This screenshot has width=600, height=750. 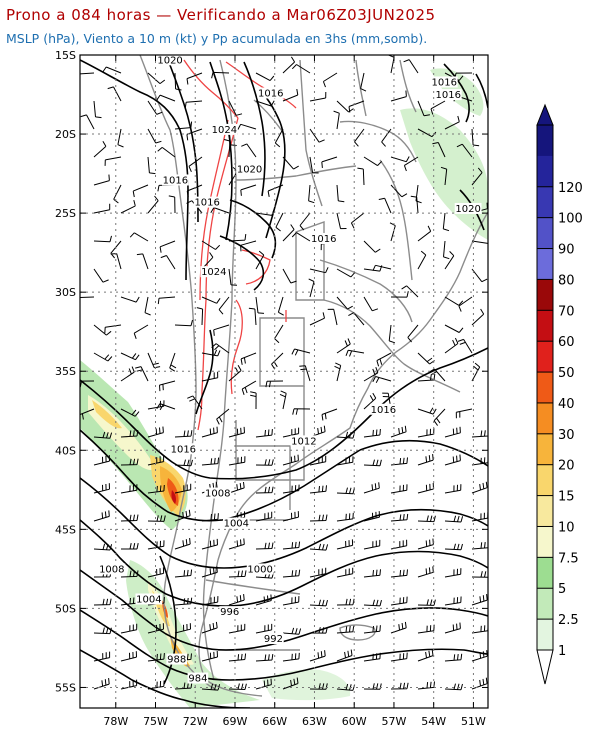 What do you see at coordinates (566, 280) in the screenshot?
I see `colorbar-label: 80` at bounding box center [566, 280].